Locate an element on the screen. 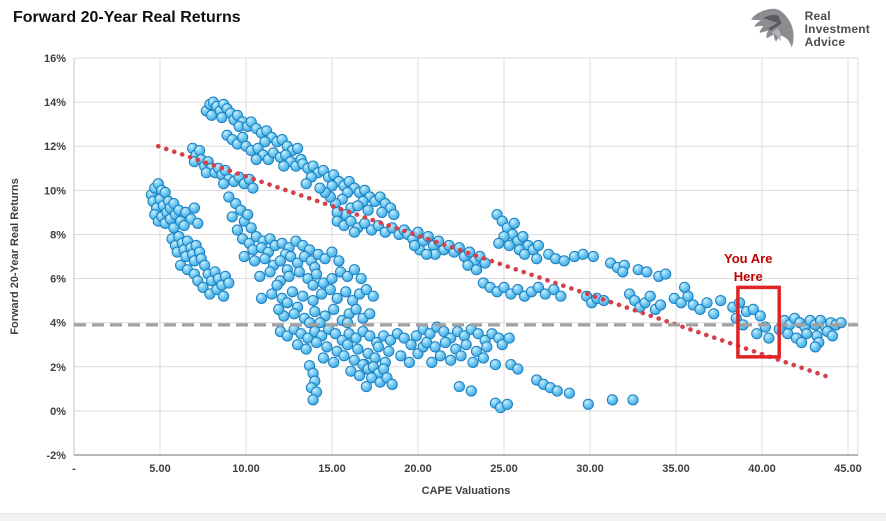 Image resolution: width=886 pixels, height=521 pixels. x-tick-label: 45.00 is located at coordinates (848, 469).